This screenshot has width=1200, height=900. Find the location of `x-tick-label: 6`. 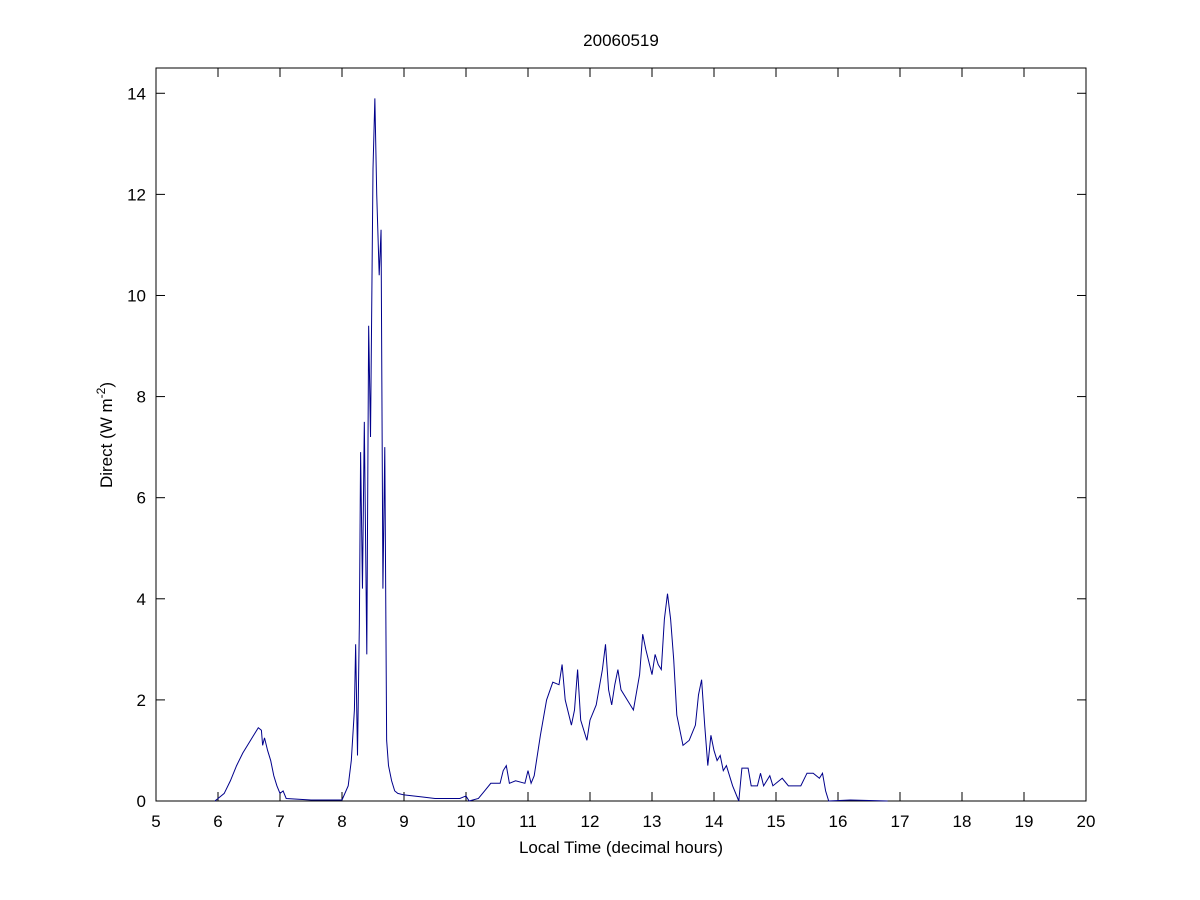

x-tick-label: 6 is located at coordinates (217, 821).